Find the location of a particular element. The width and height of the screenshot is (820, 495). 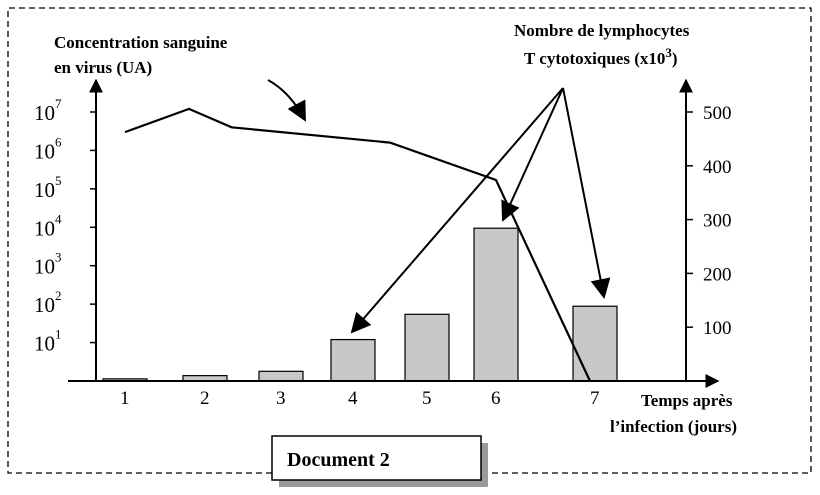

right-tick-label-300: 300 is located at coordinates (717, 221).